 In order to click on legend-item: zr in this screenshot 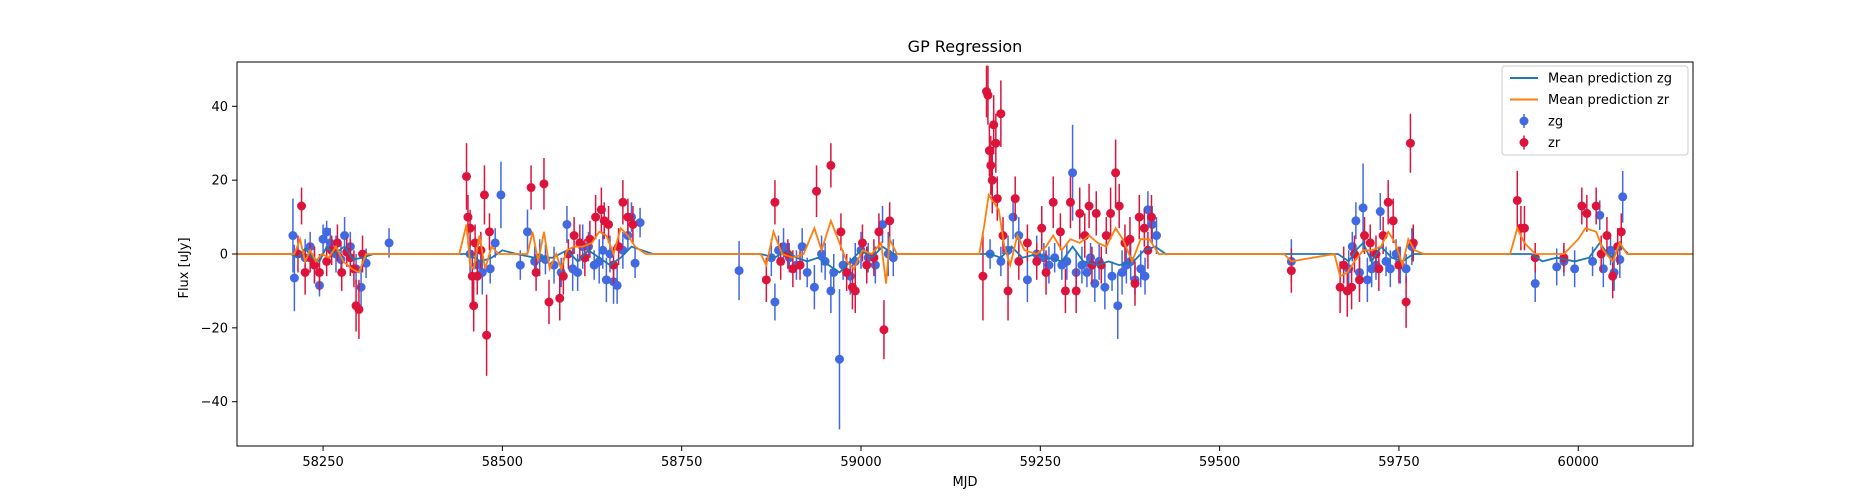, I will do `click(1540, 143)`.